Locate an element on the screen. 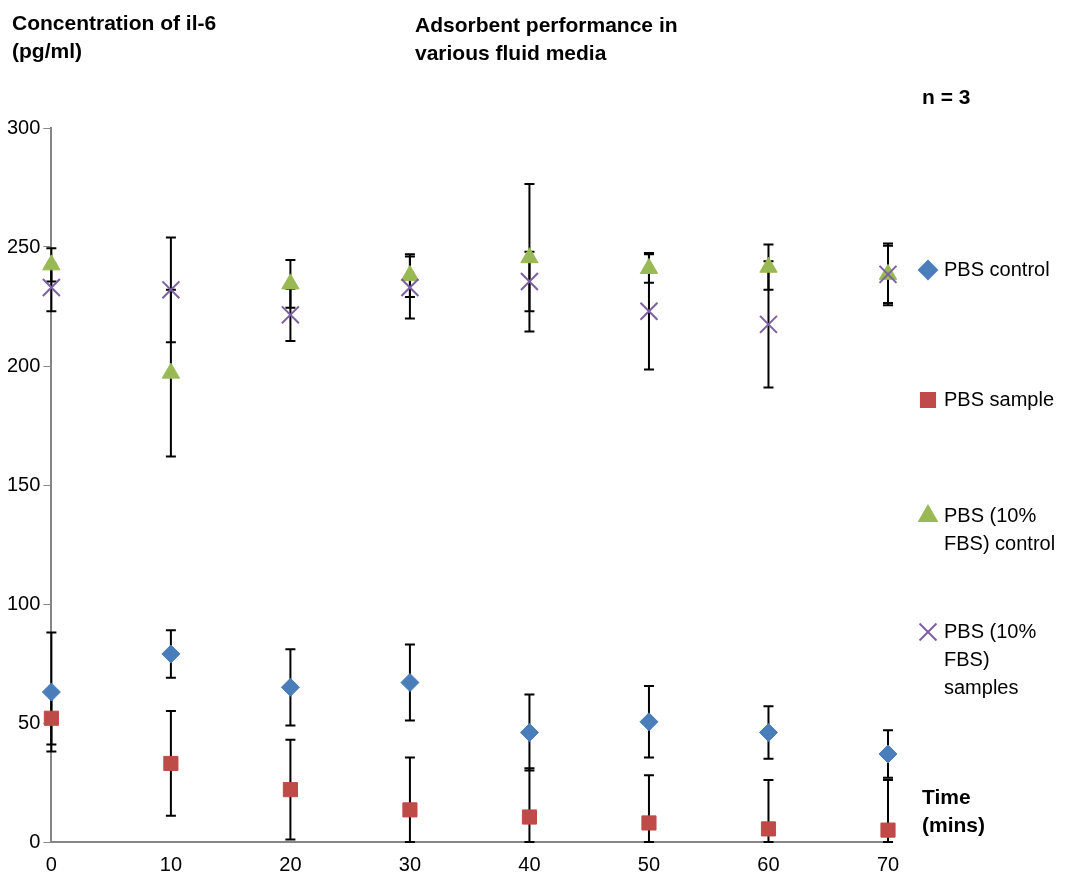  text: n = 3 is located at coordinates (946, 97).